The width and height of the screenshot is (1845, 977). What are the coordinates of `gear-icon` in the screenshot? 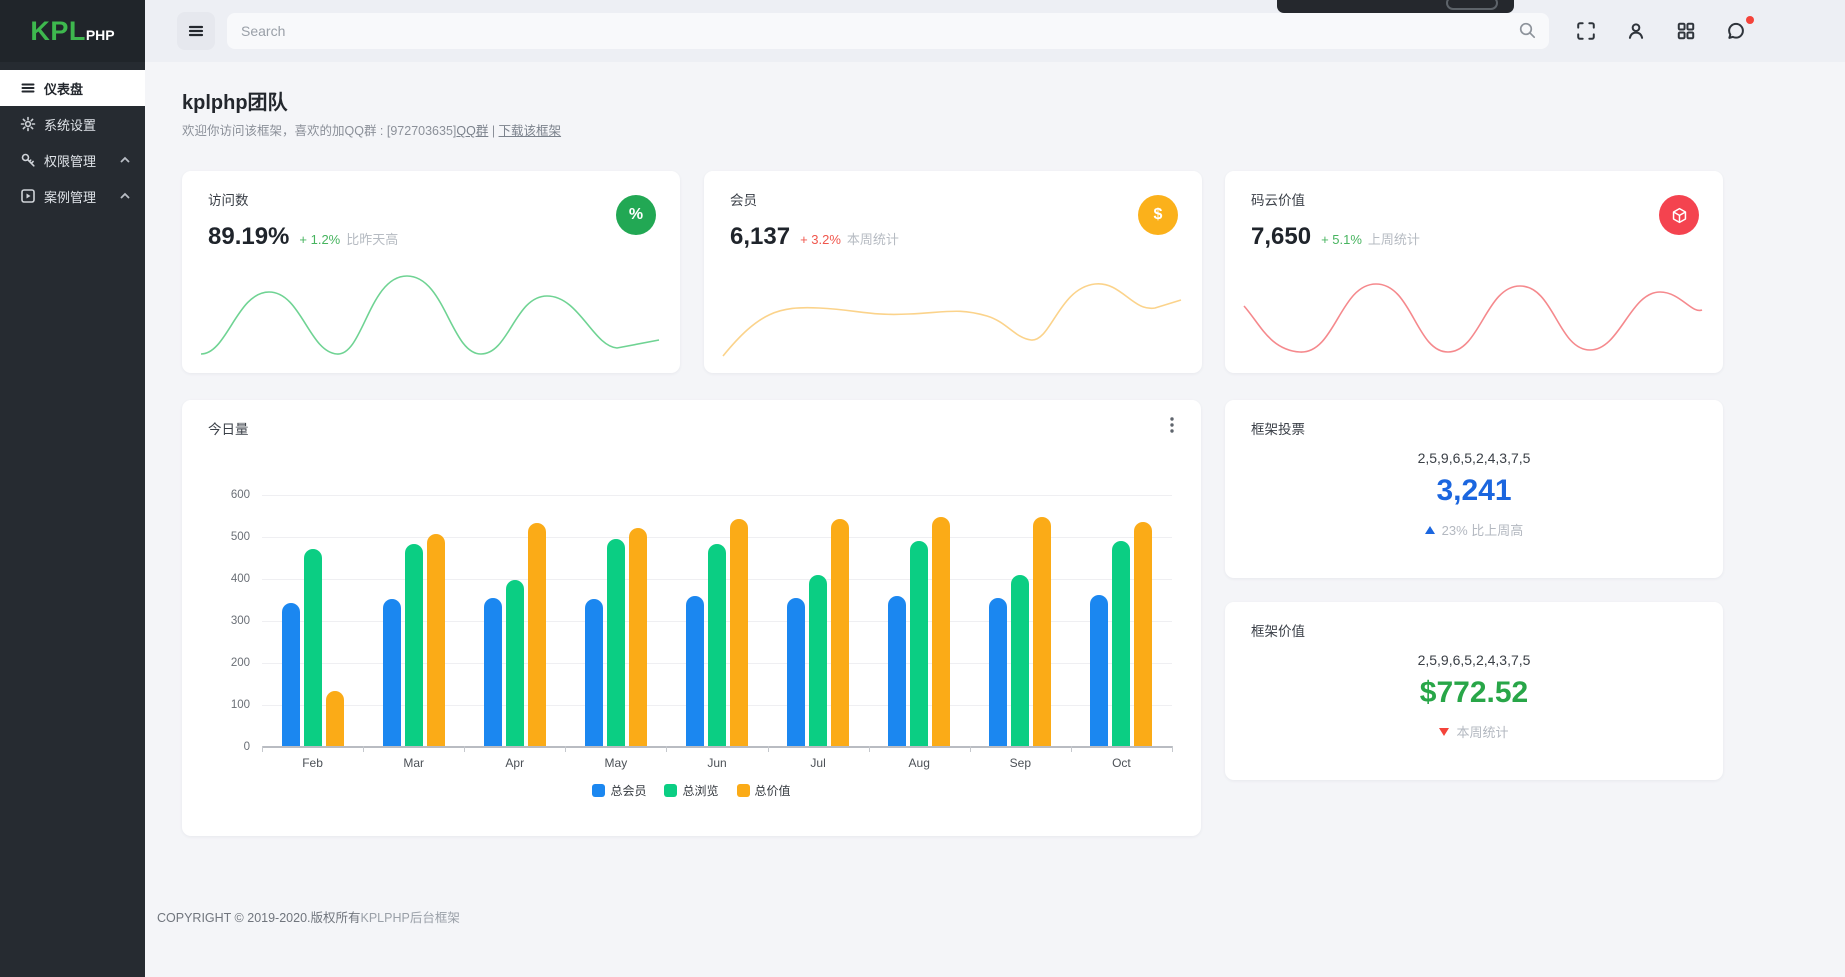 It's located at (28, 124).